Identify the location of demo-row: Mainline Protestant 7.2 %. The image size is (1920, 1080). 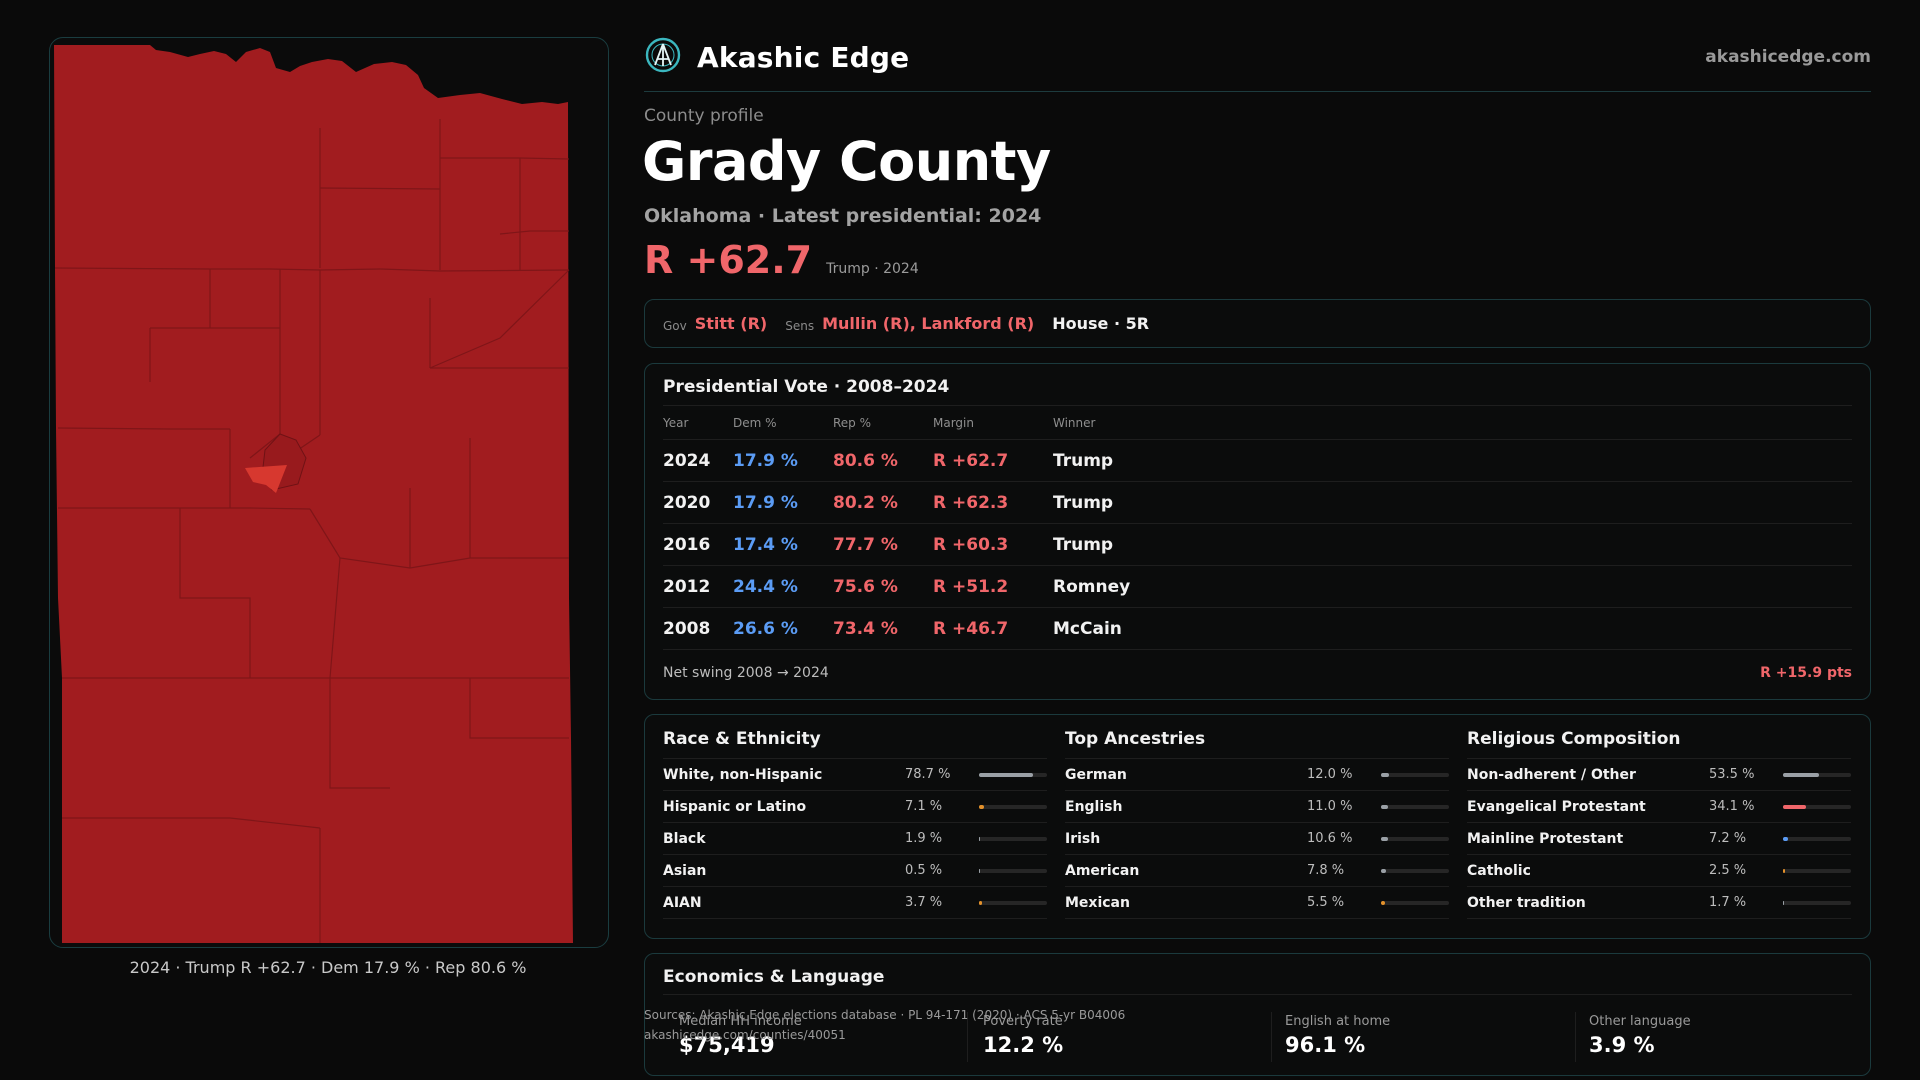
(1659, 839).